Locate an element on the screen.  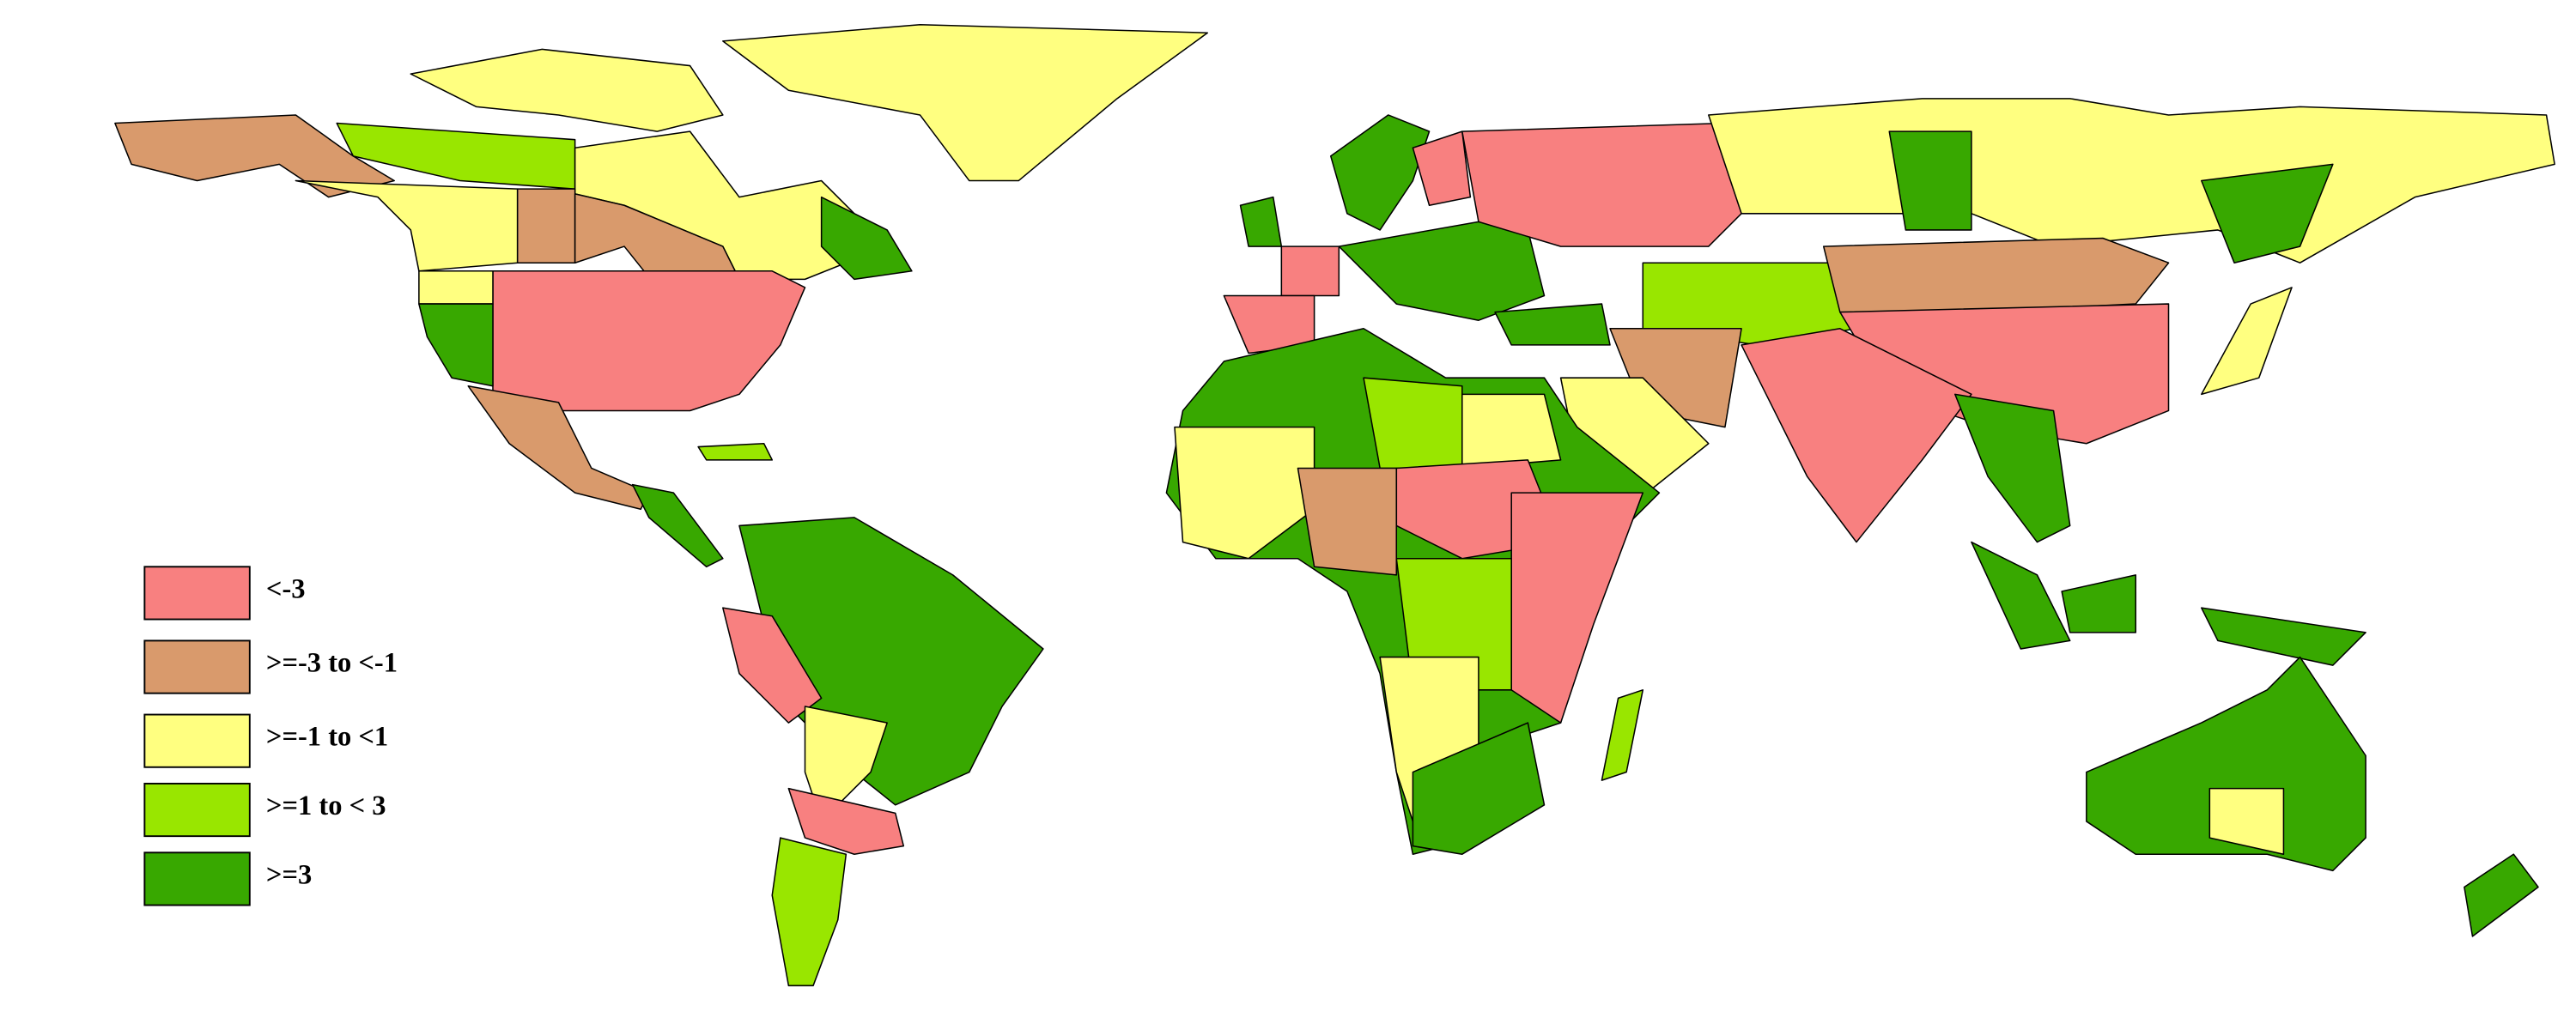
legend-label: >=-1 to <1 is located at coordinates (327, 737).